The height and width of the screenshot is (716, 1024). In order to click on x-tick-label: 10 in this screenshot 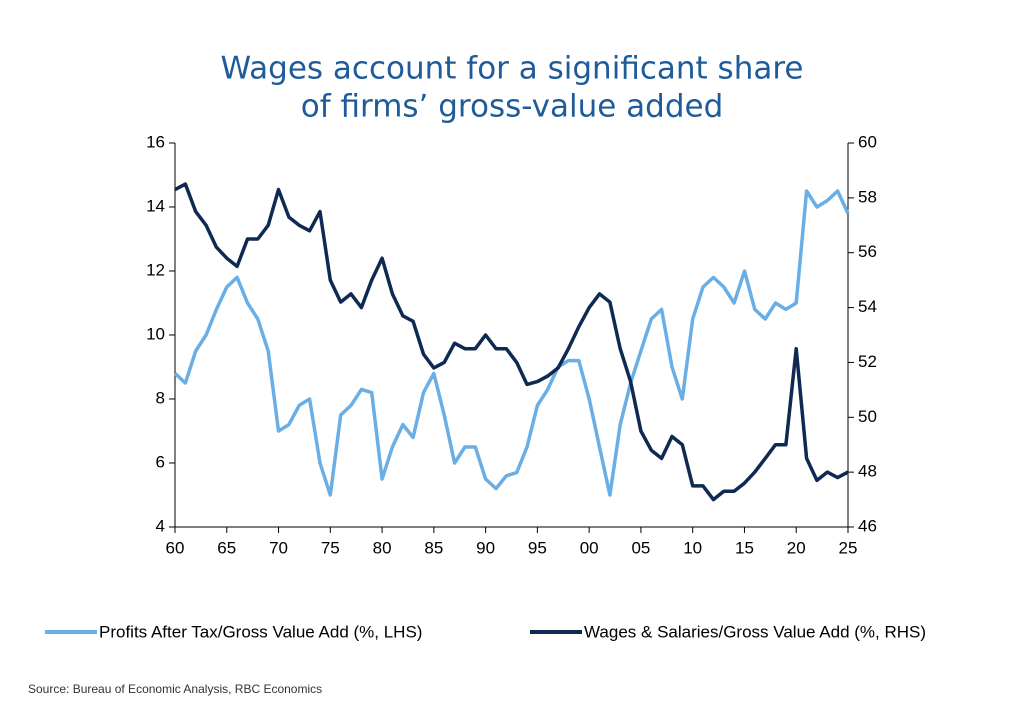, I will do `click(692, 547)`.